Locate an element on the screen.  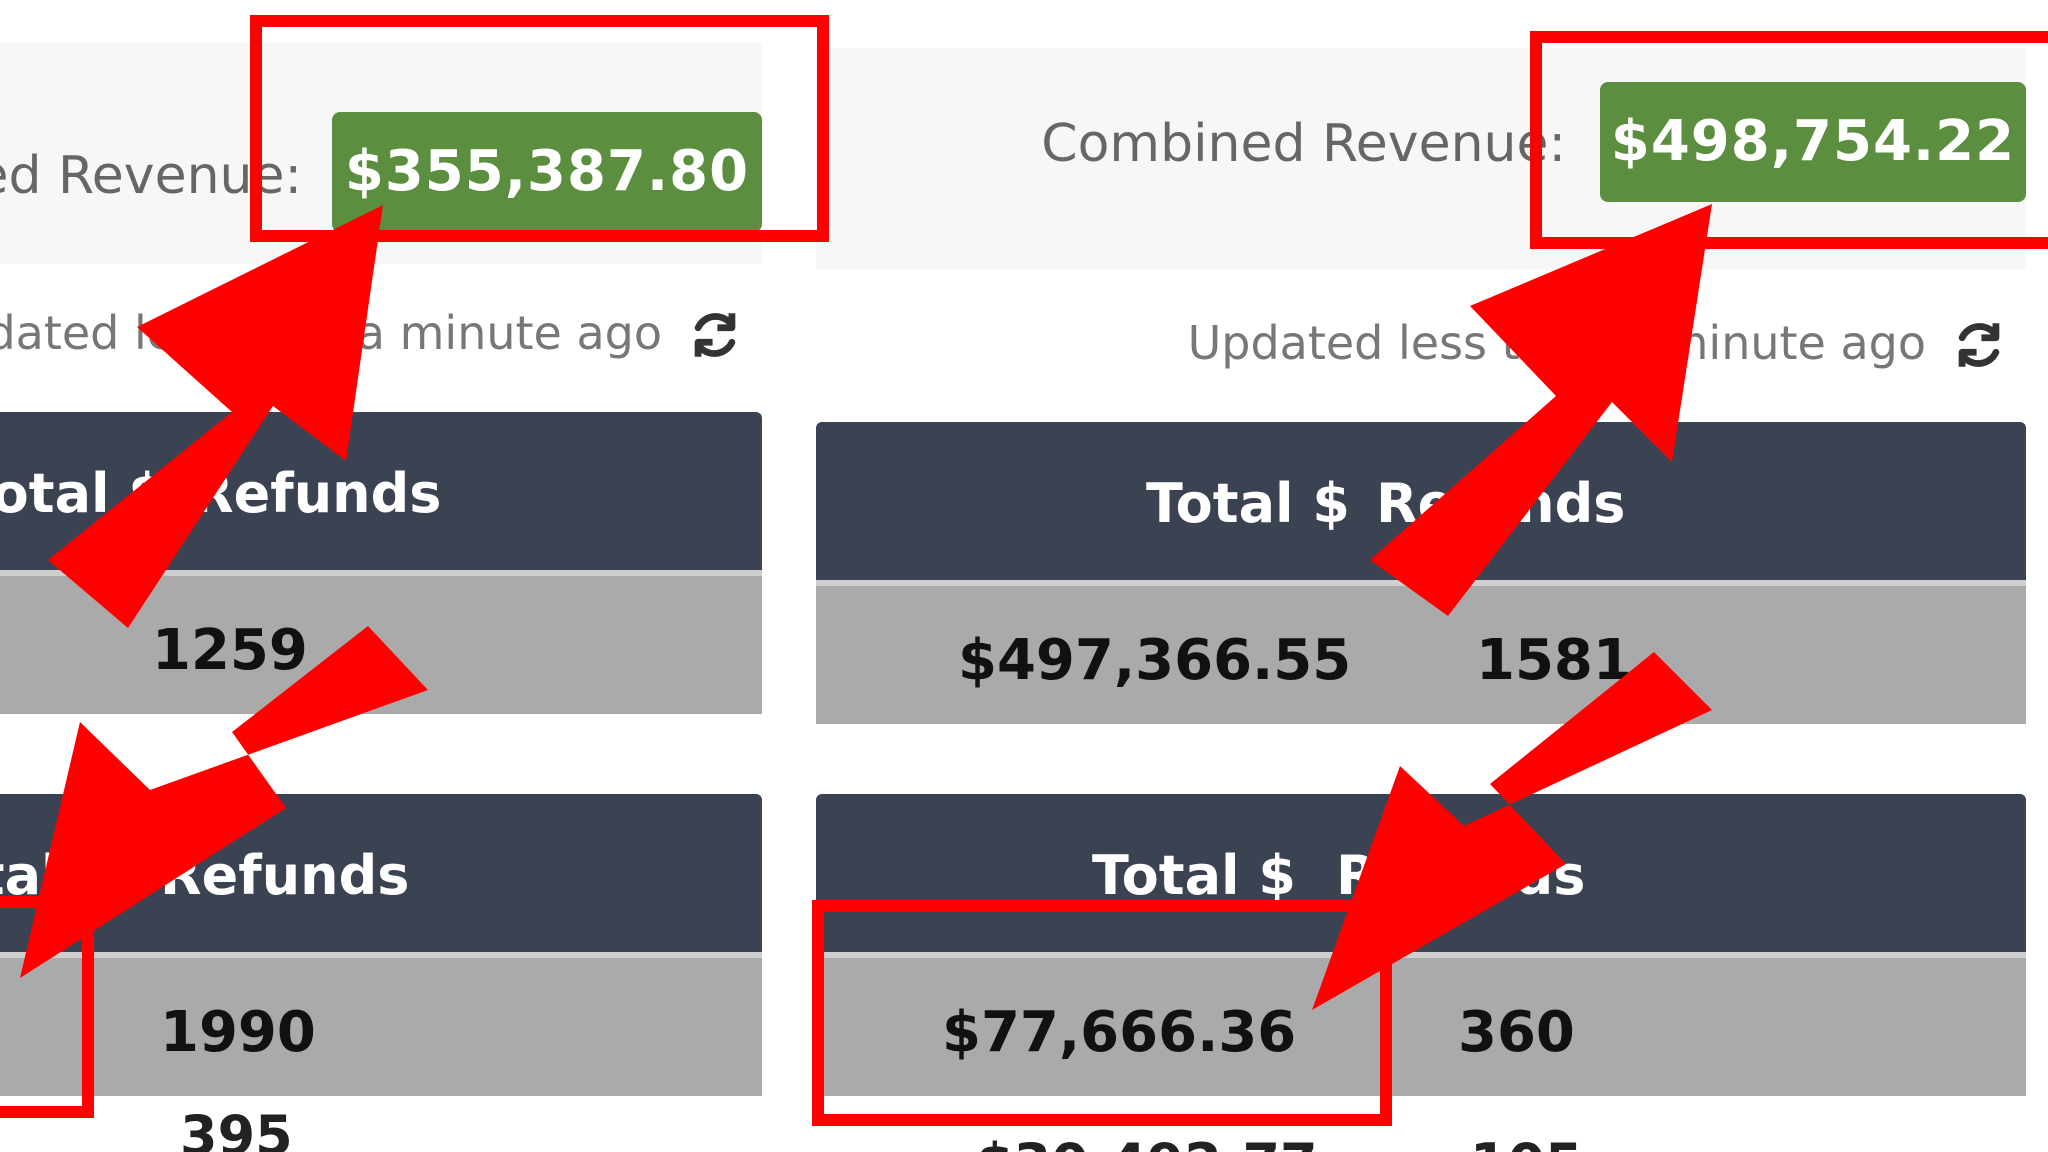
revenue-value-badge: $498,754.22 is located at coordinates (1813, 142).